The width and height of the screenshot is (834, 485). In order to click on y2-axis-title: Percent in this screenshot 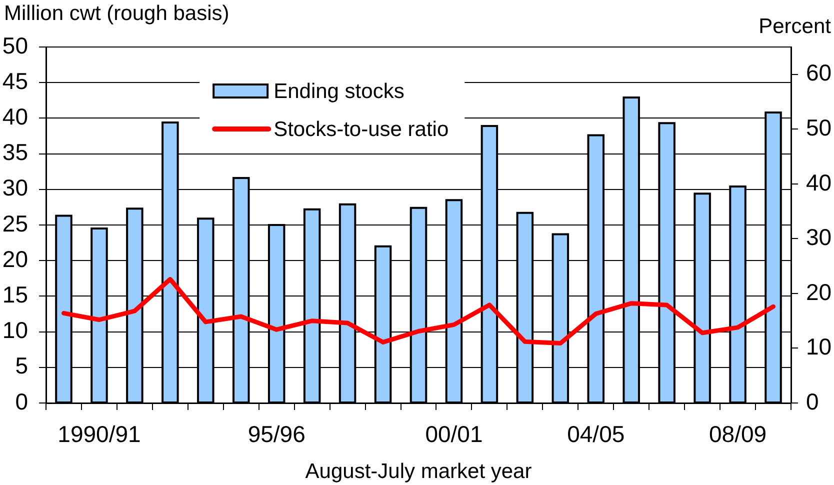, I will do `click(795, 26)`.